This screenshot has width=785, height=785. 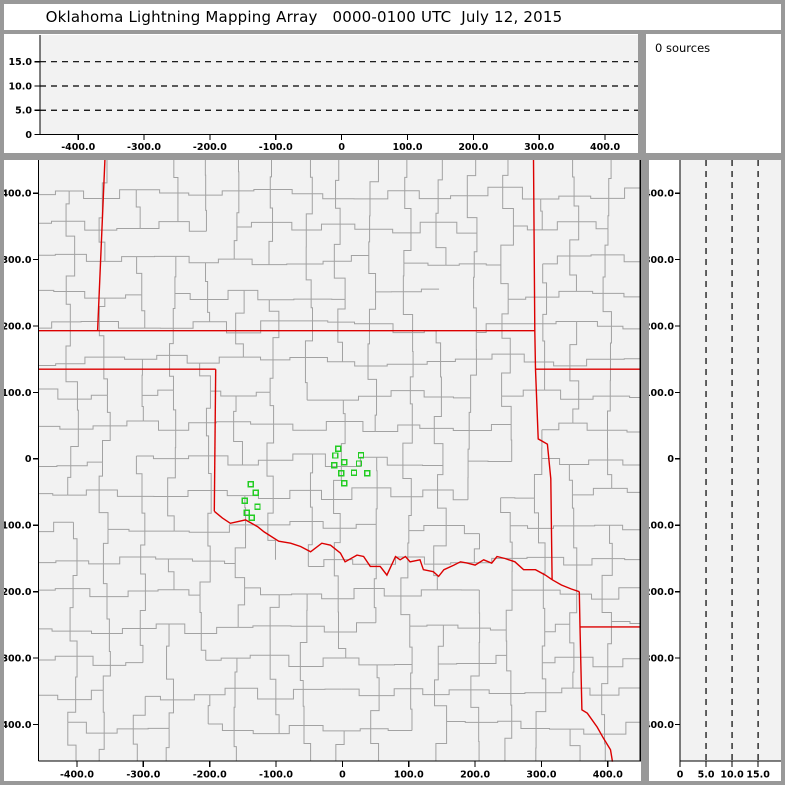 What do you see at coordinates (713, 93) in the screenshot?
I see `source-count-panel: 0 sources` at bounding box center [713, 93].